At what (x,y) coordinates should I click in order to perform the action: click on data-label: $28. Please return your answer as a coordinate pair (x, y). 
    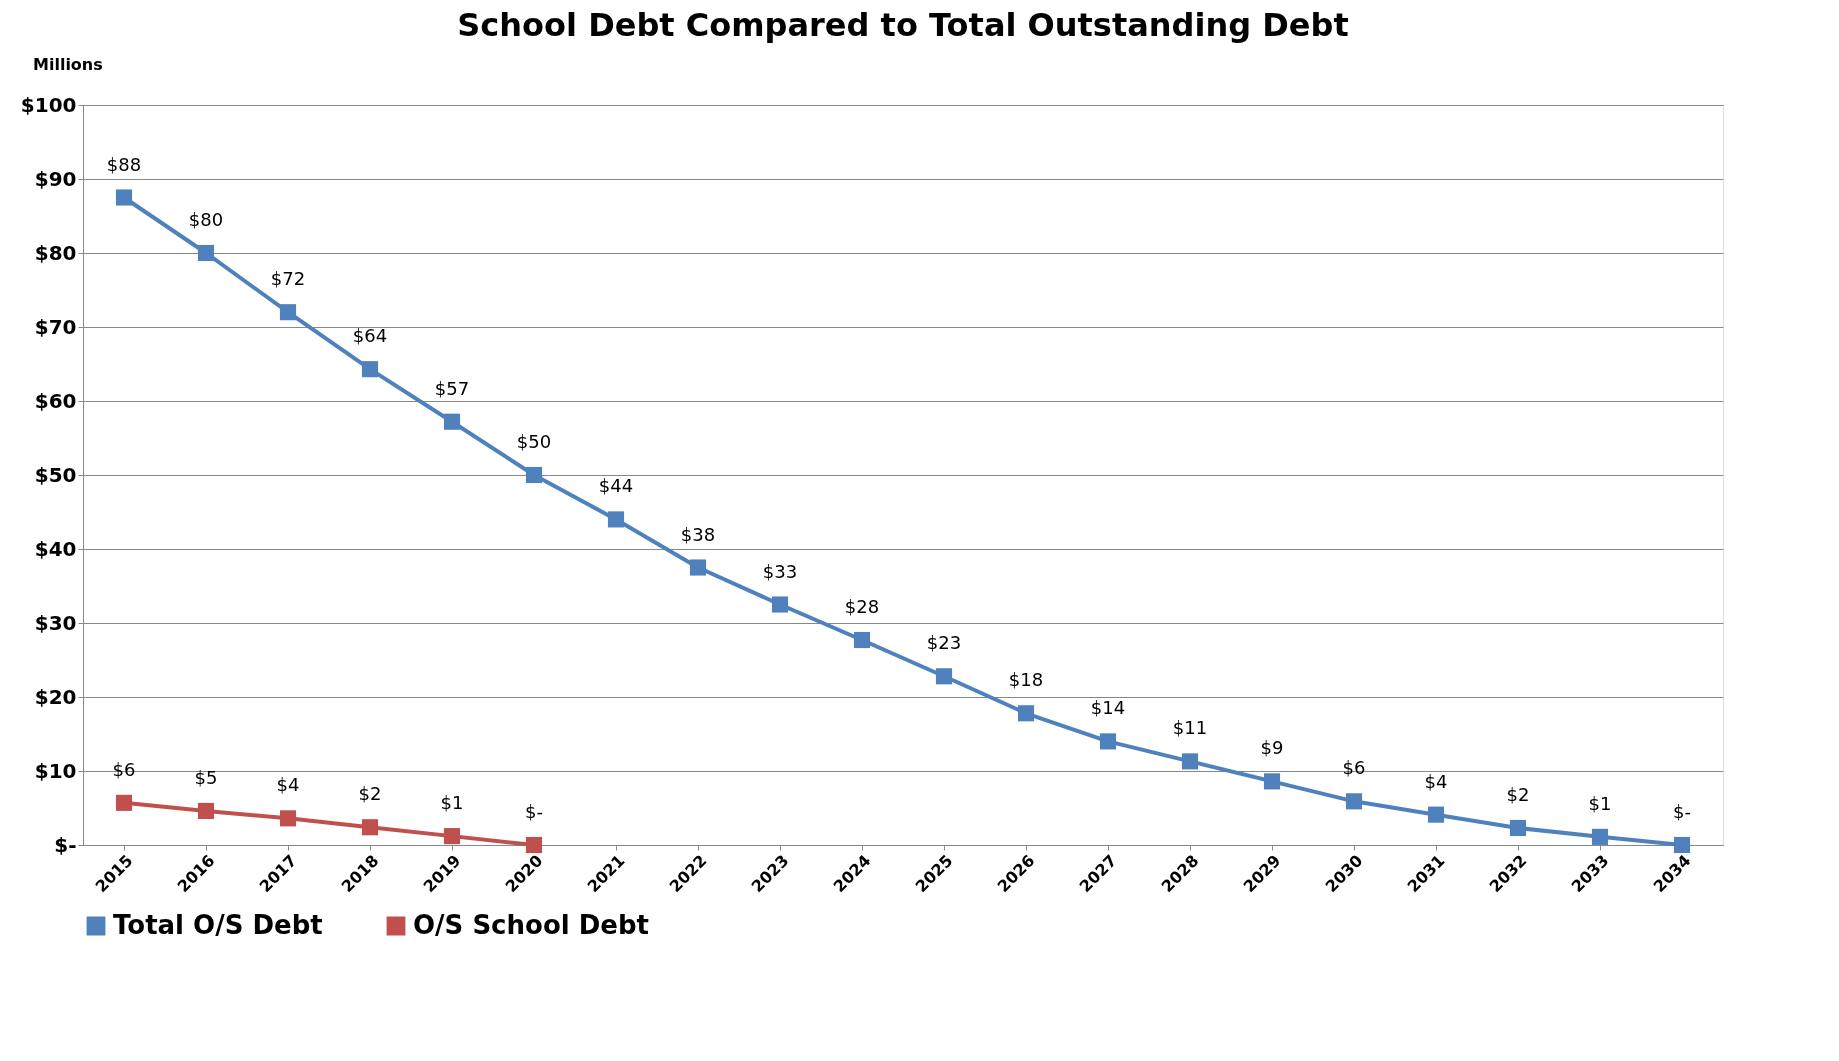
    Looking at the image, I should click on (862, 607).